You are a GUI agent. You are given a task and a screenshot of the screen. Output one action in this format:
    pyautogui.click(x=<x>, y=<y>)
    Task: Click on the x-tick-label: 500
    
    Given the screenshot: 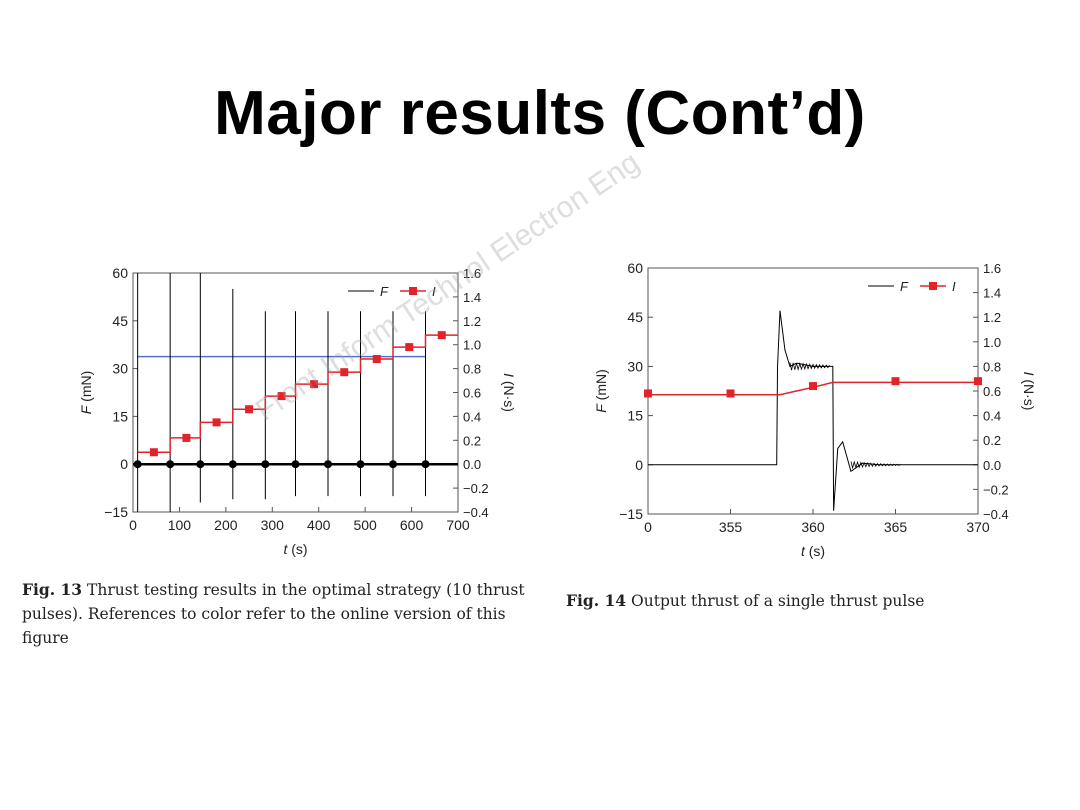 What is the action you would take?
    pyautogui.click(x=365, y=525)
    